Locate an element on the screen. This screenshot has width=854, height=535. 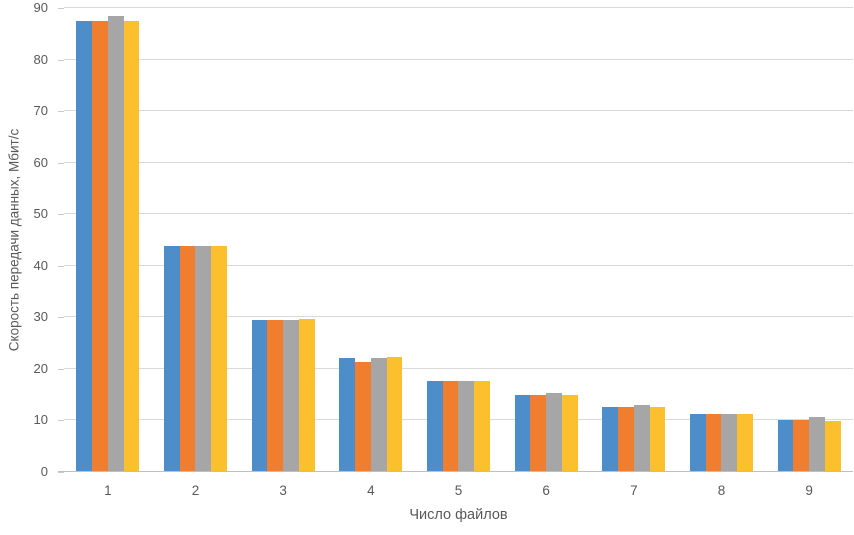
x-tick-label-4: 4 is located at coordinates (371, 490).